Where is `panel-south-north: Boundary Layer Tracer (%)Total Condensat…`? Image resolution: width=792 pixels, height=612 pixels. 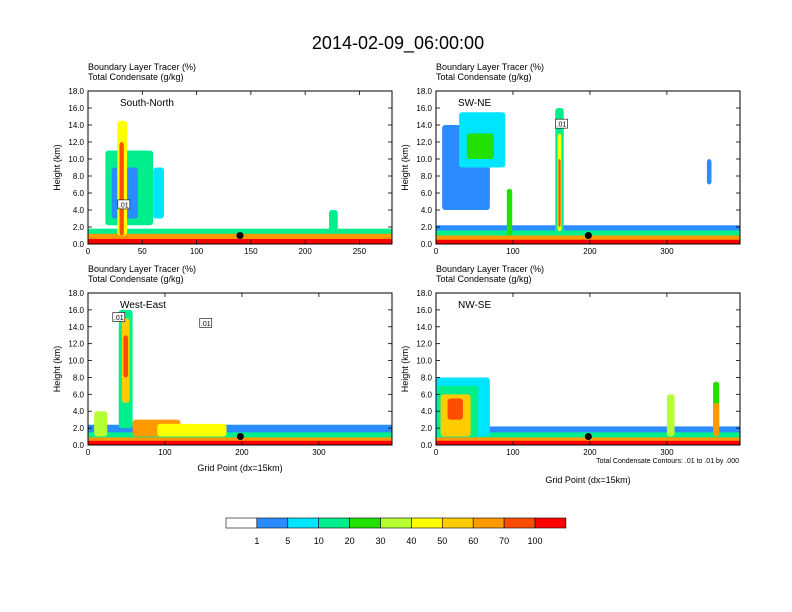 panel-south-north: Boundary Layer Tracer (%)Total Condensat… is located at coordinates (222, 159).